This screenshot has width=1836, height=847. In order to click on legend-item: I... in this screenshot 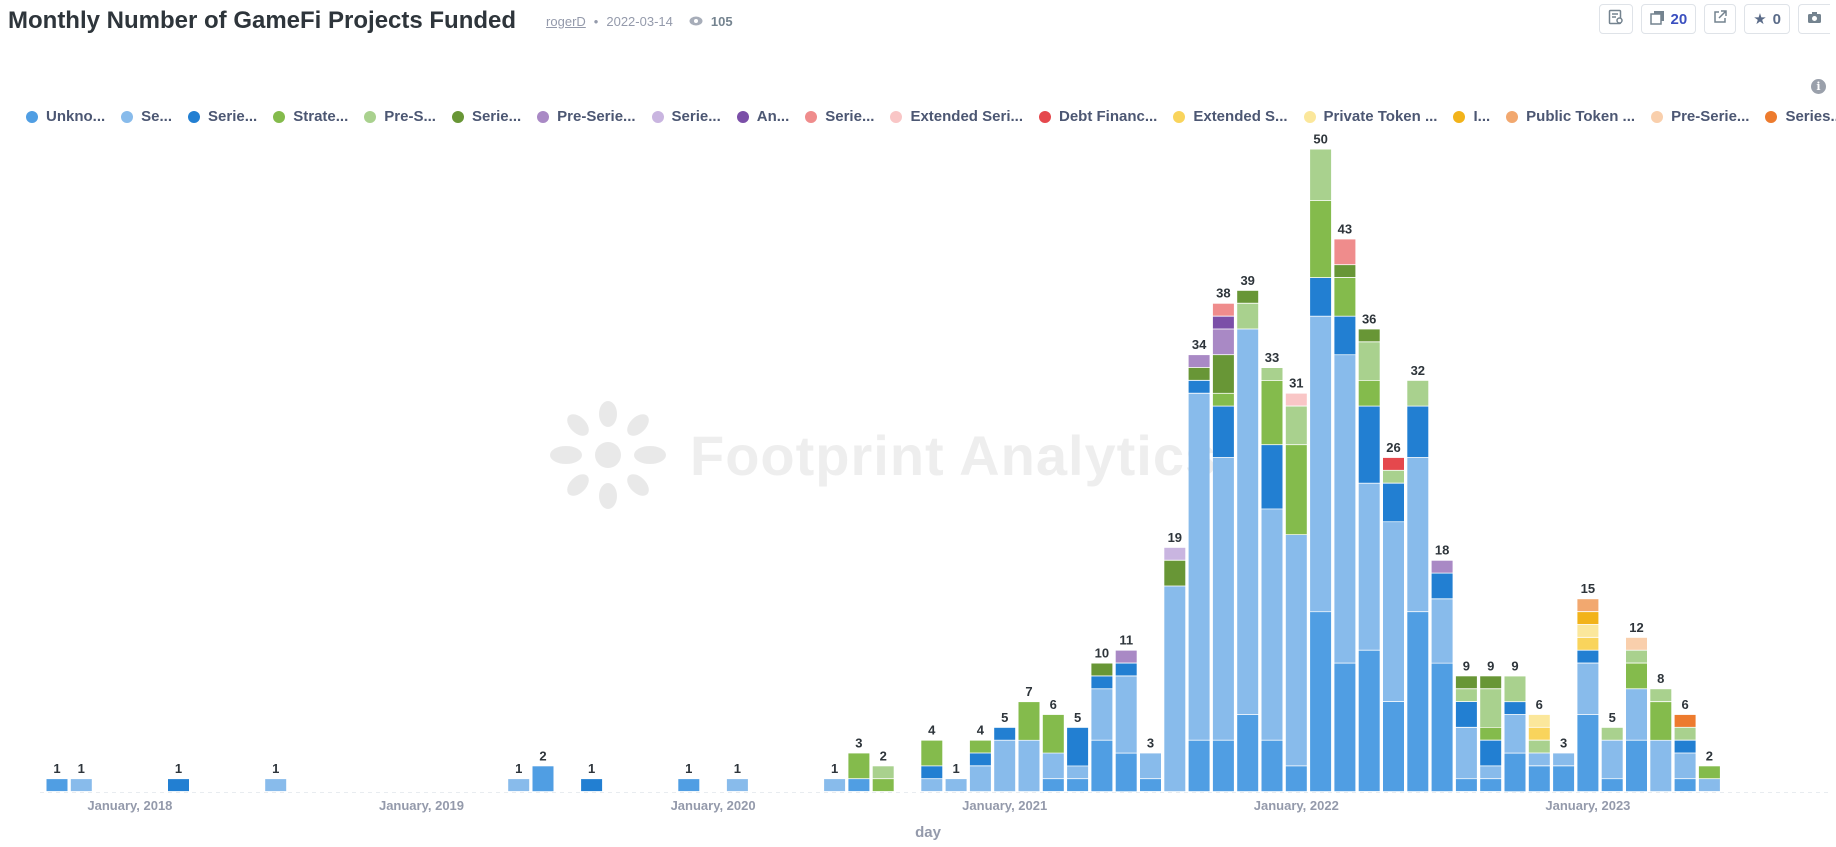, I will do `click(1471, 116)`.